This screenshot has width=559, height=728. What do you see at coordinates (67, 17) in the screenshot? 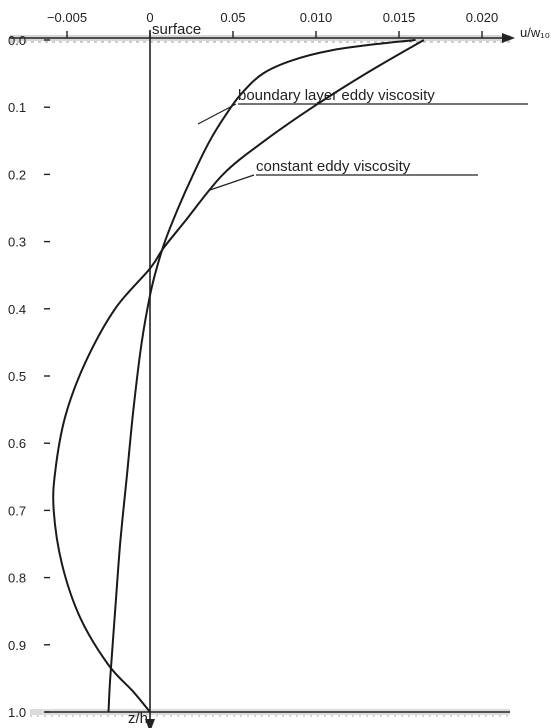
I see `x-tick-label: −0.005` at bounding box center [67, 17].